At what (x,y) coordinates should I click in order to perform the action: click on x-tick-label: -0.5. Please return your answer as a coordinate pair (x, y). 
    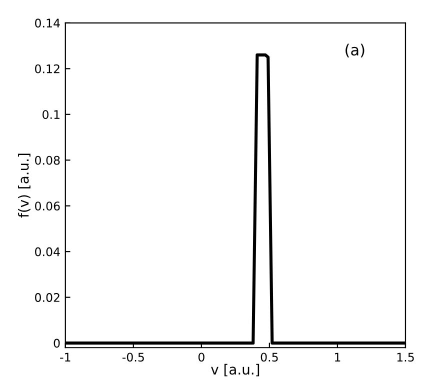
    Looking at the image, I should click on (133, 357).